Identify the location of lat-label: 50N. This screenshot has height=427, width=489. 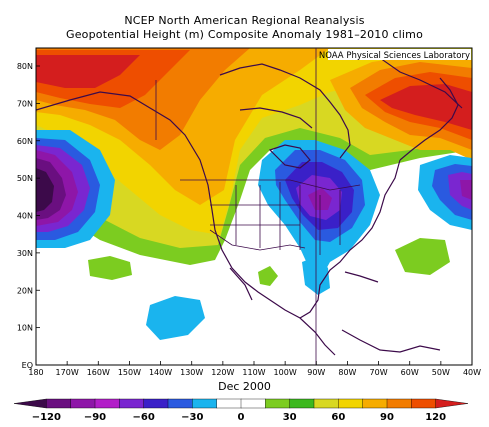
(25, 178).